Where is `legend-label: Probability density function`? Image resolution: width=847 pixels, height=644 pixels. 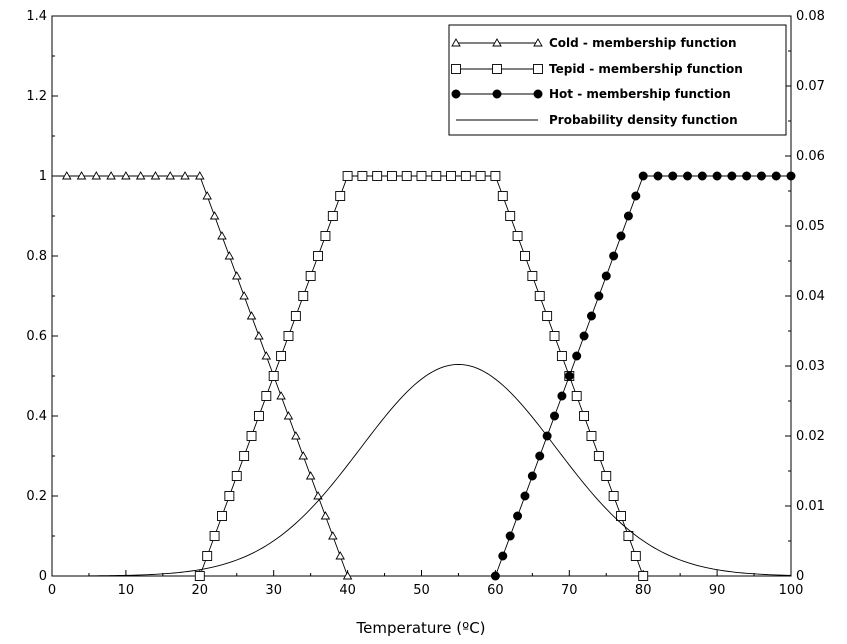 legend-label: Probability density function is located at coordinates (643, 120).